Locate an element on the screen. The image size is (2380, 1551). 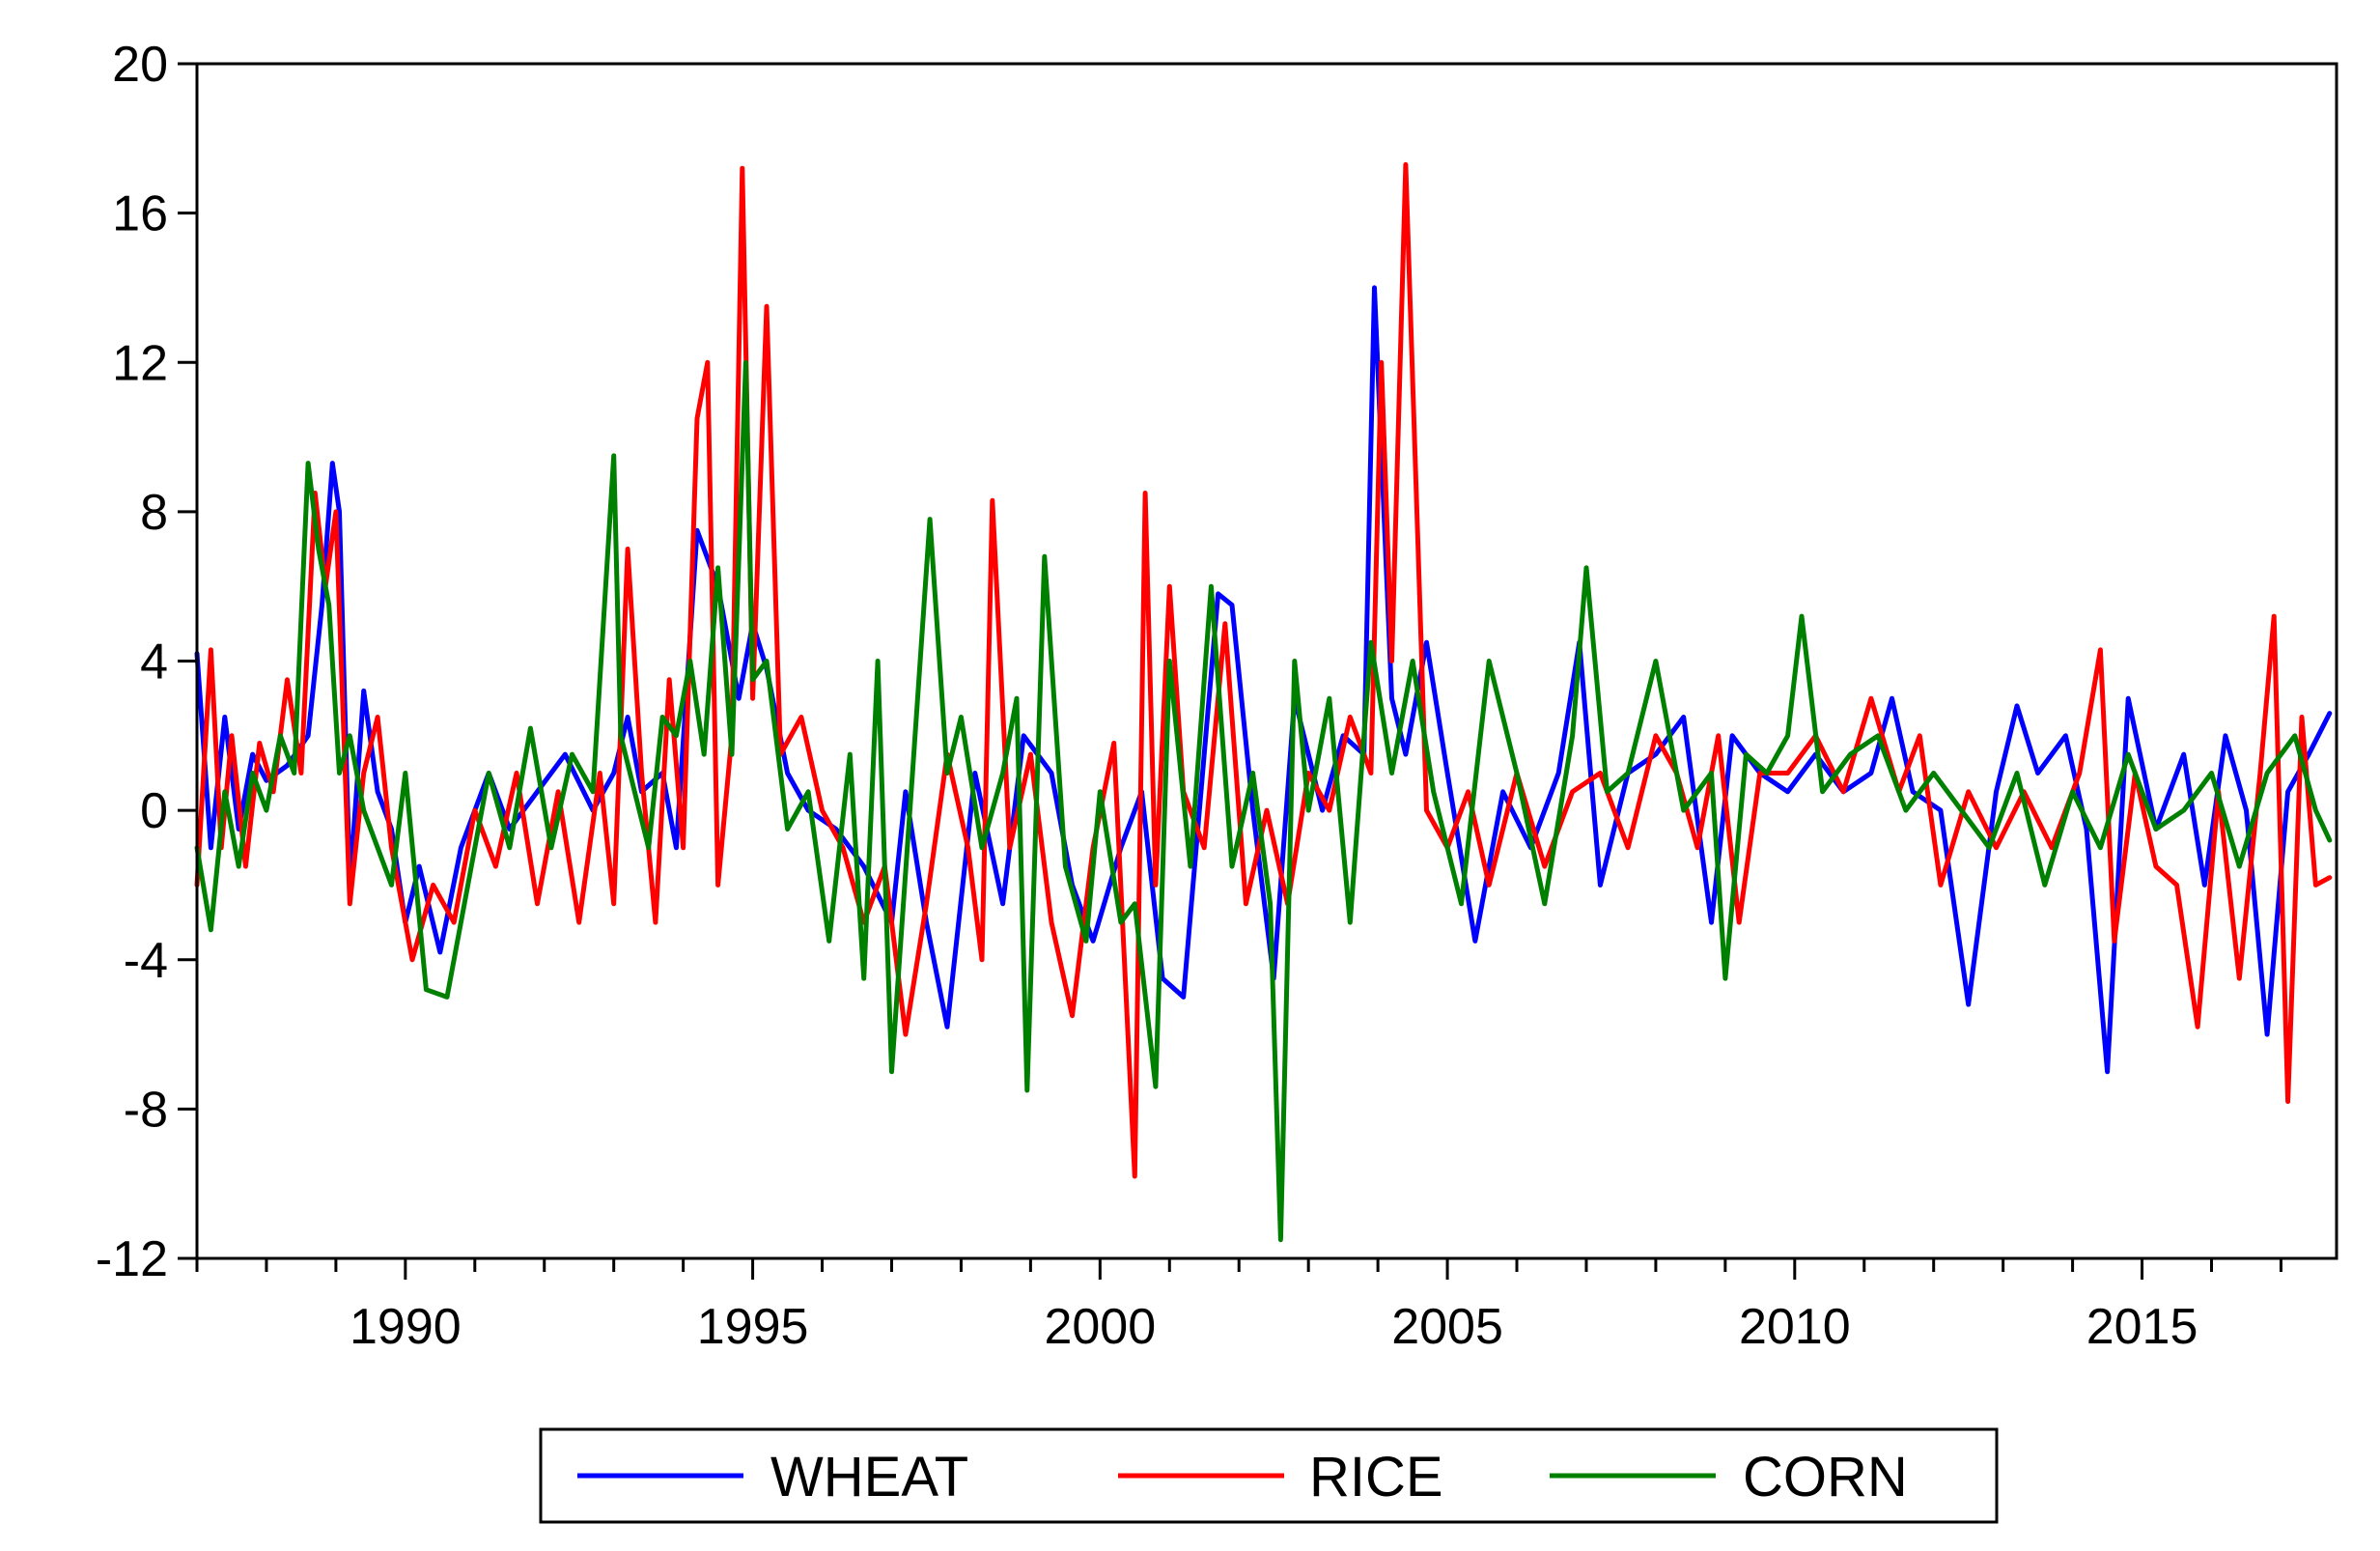
legend-label-rice: RICE is located at coordinates (1376, 1477).